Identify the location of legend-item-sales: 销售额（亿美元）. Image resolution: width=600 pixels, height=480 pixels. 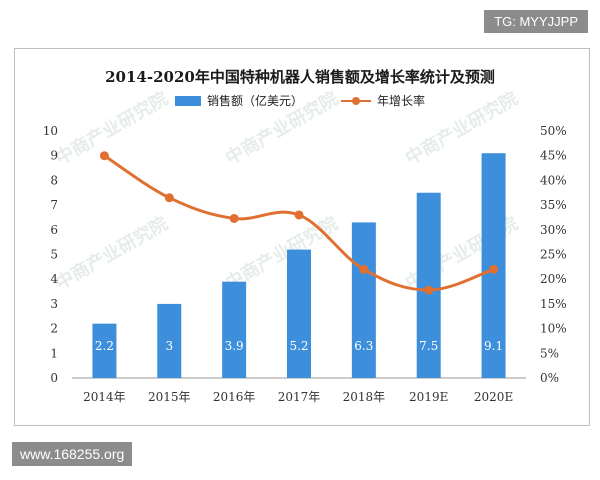
(238, 100).